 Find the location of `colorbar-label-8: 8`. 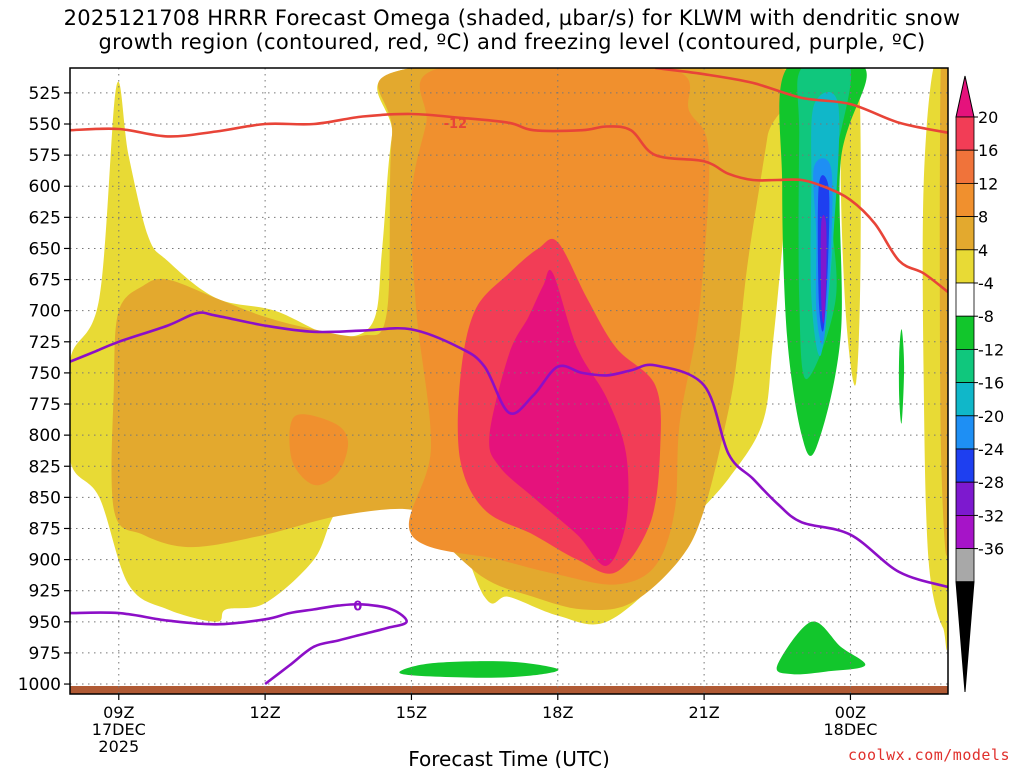

colorbar-label-8: 8 is located at coordinates (983, 217).